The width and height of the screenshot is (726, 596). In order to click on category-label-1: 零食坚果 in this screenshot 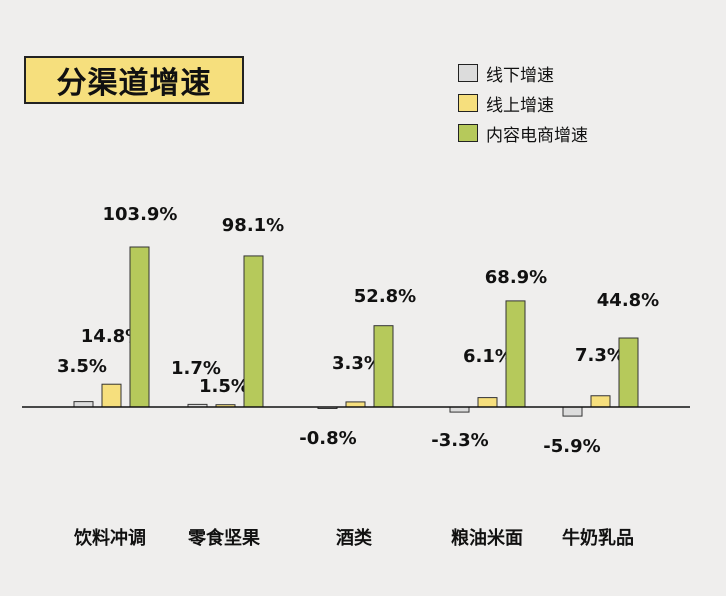, I will do `click(224, 538)`.